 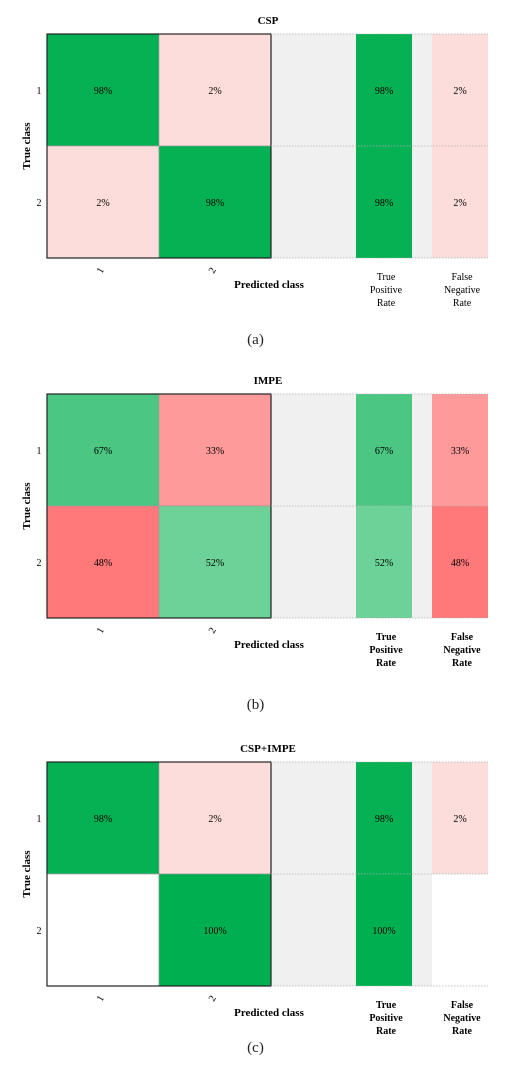 I want to click on caption-b: (b), so click(x=255, y=705).